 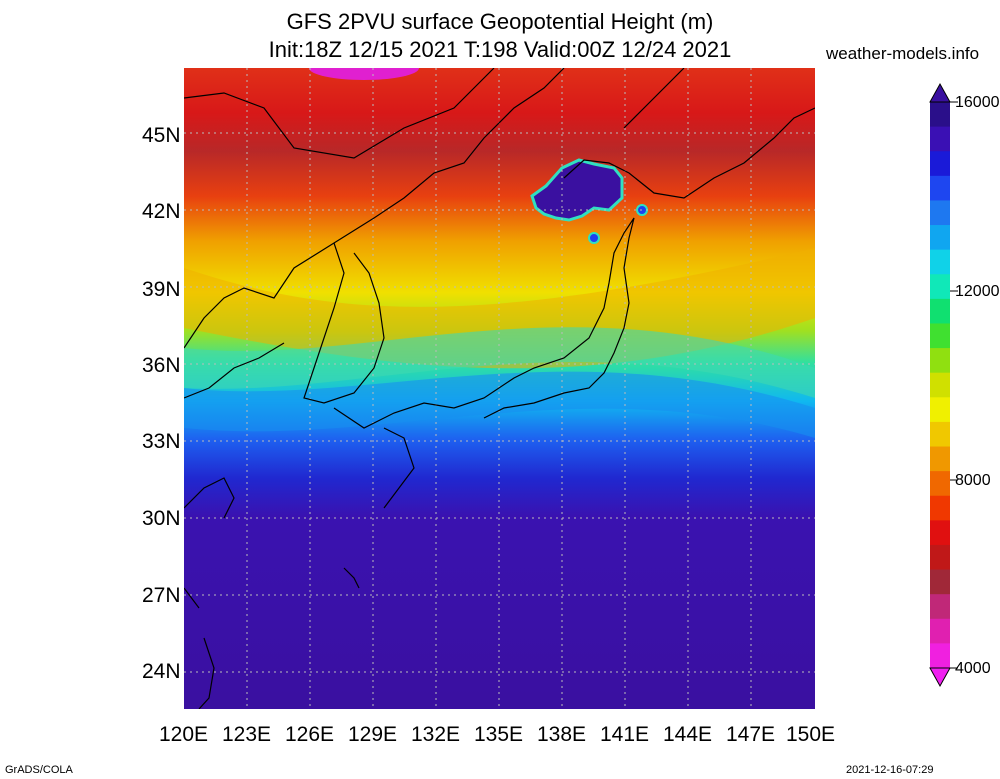 What do you see at coordinates (161, 671) in the screenshot?
I see `lat-label: 24N` at bounding box center [161, 671].